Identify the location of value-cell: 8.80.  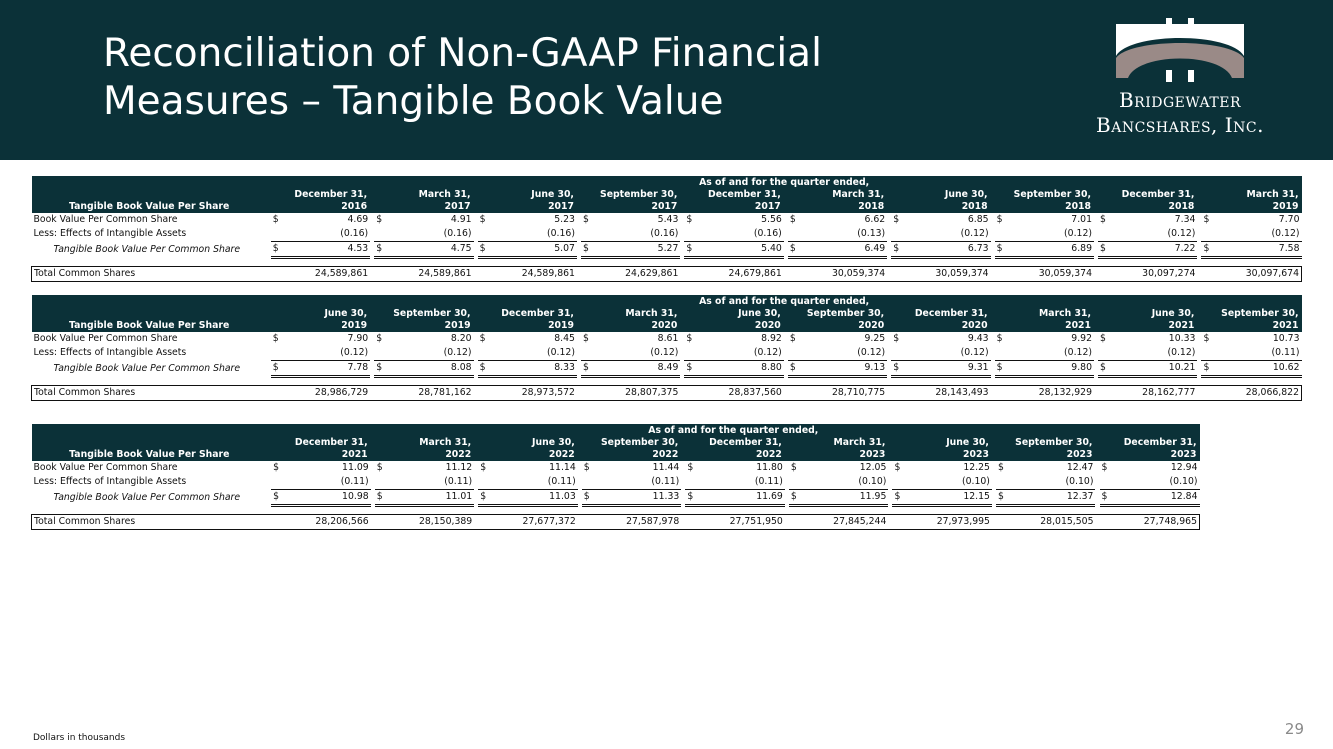
(742, 369).